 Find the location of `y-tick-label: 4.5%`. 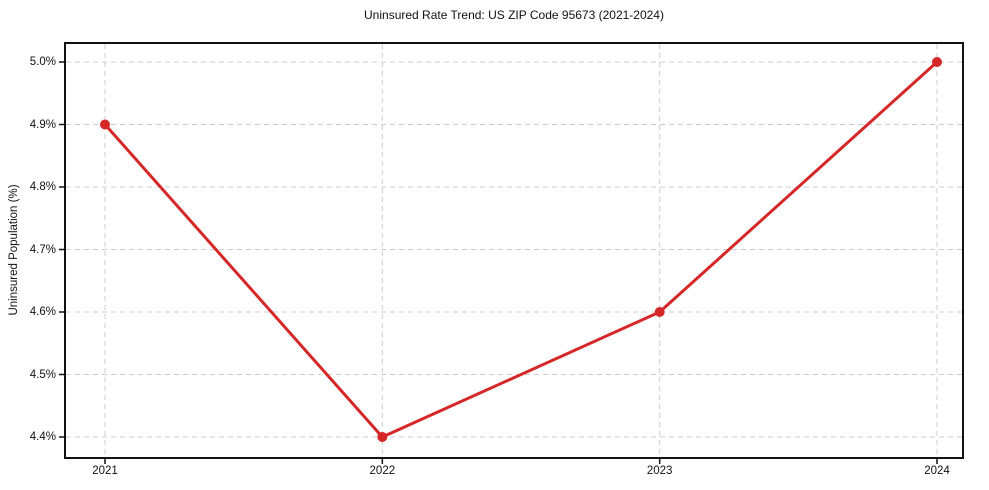

y-tick-label: 4.5% is located at coordinates (42, 374).